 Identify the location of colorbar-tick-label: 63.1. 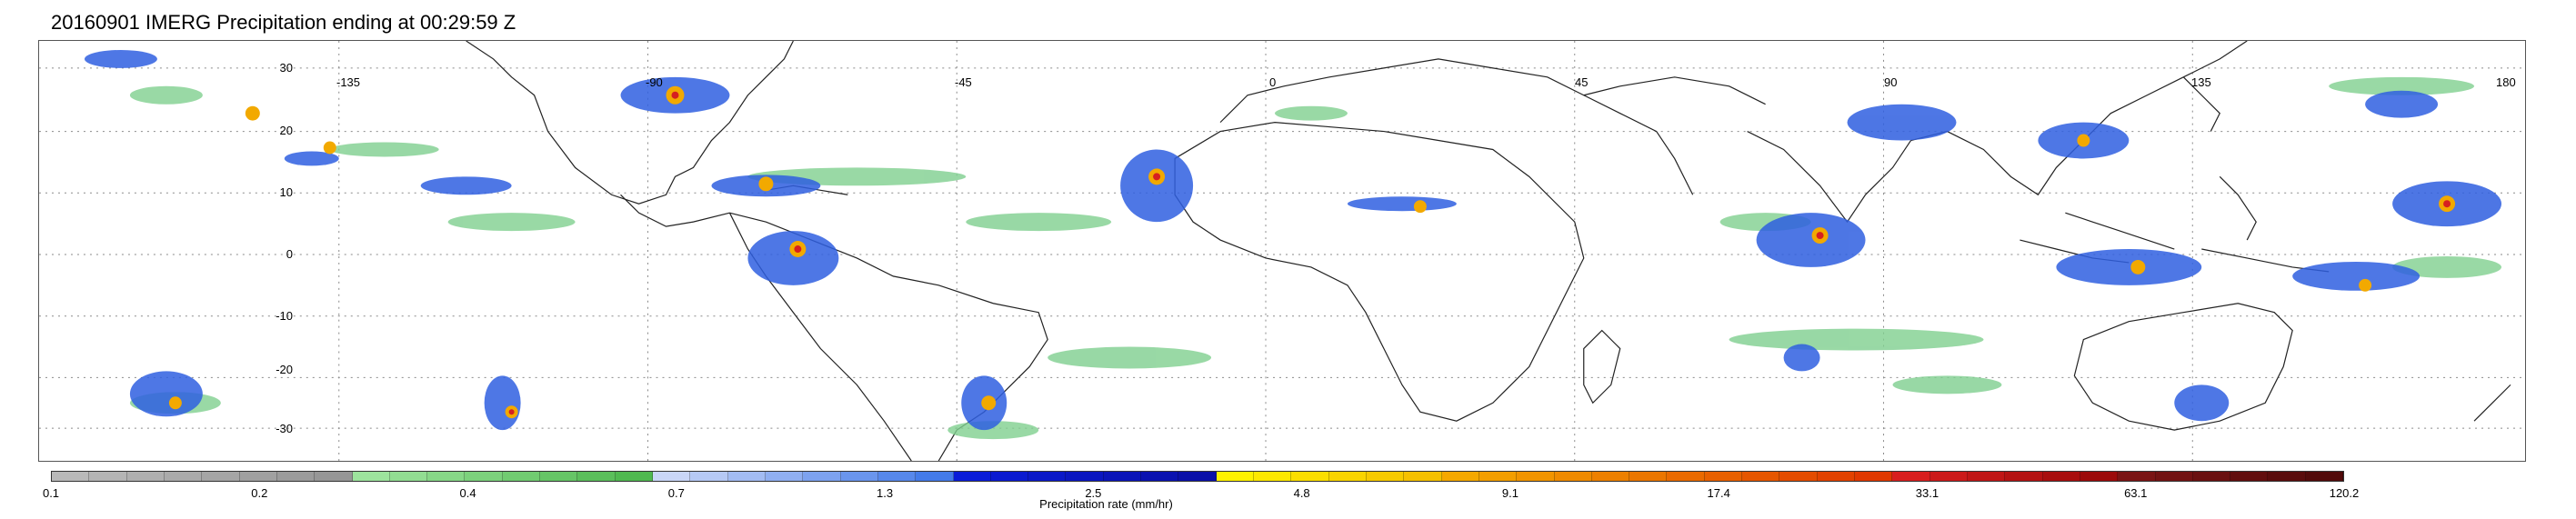
(2136, 493).